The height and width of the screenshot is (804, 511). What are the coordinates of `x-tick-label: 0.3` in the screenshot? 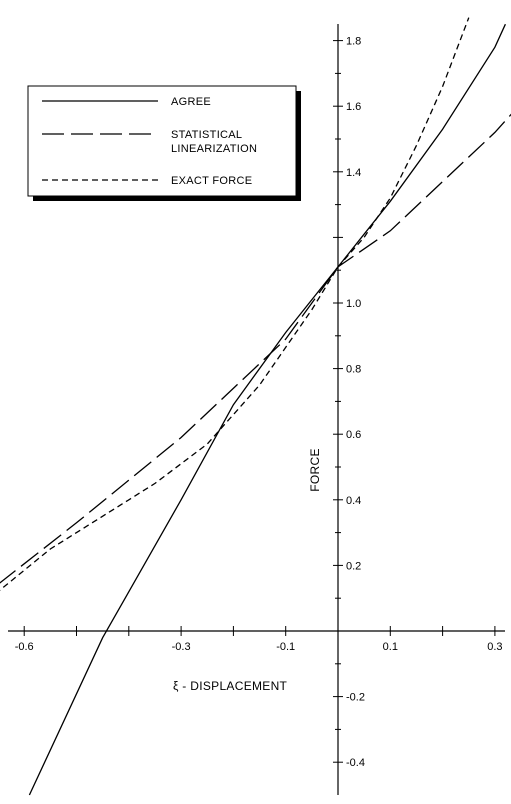 It's located at (494, 647).